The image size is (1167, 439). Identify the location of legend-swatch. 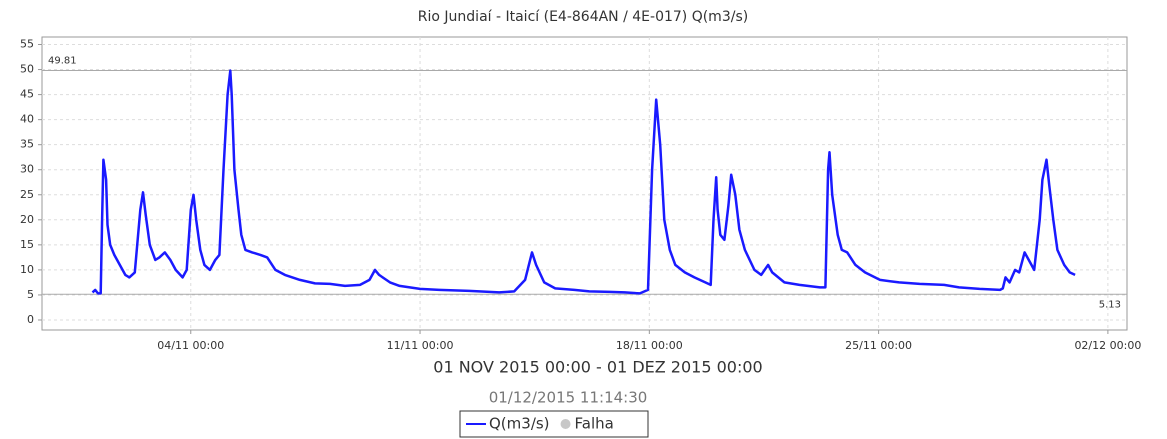
(565, 424).